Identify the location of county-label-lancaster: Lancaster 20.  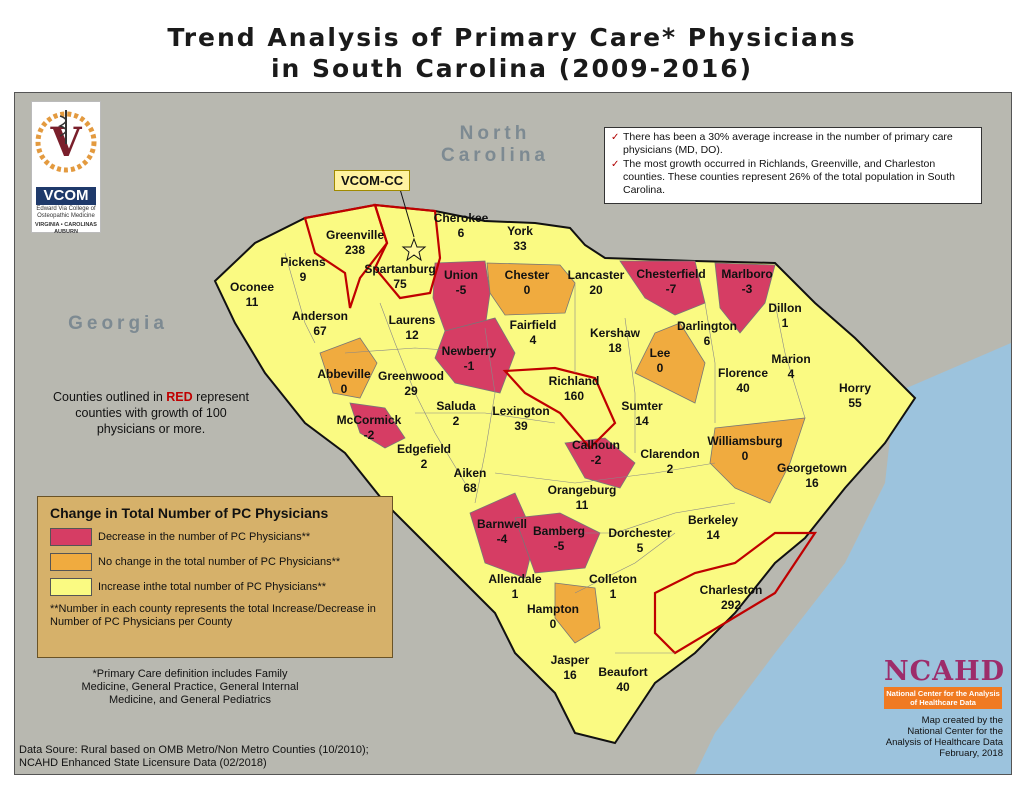
(596, 283).